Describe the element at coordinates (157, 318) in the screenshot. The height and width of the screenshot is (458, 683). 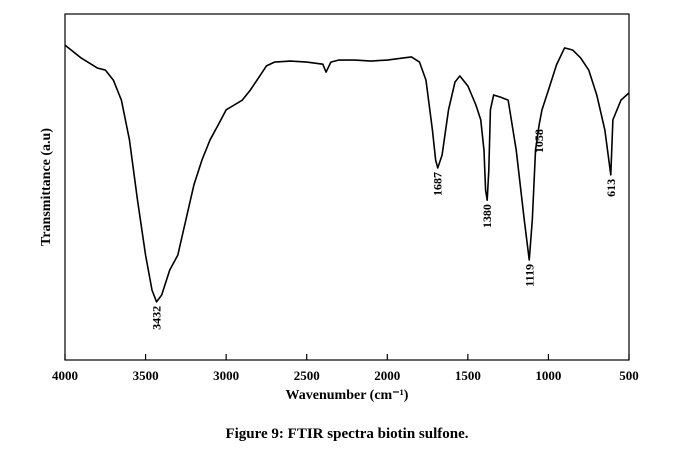
I see `peak-label: 3432` at that location.